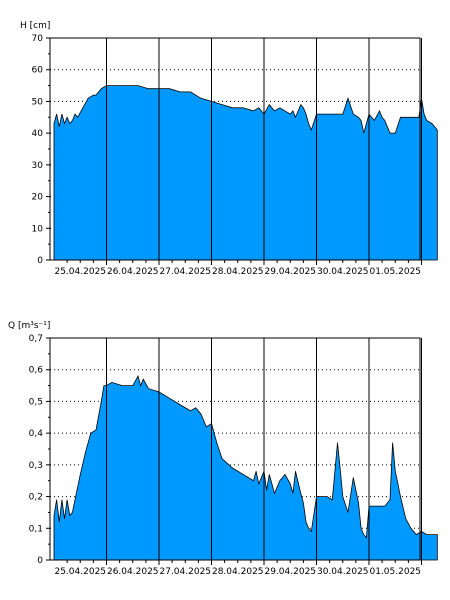 This screenshot has width=450, height=600. Describe the element at coordinates (41, 150) in the screenshot. I see `y-ticks-h: 0 10 20 30 40 50 60 70` at that location.